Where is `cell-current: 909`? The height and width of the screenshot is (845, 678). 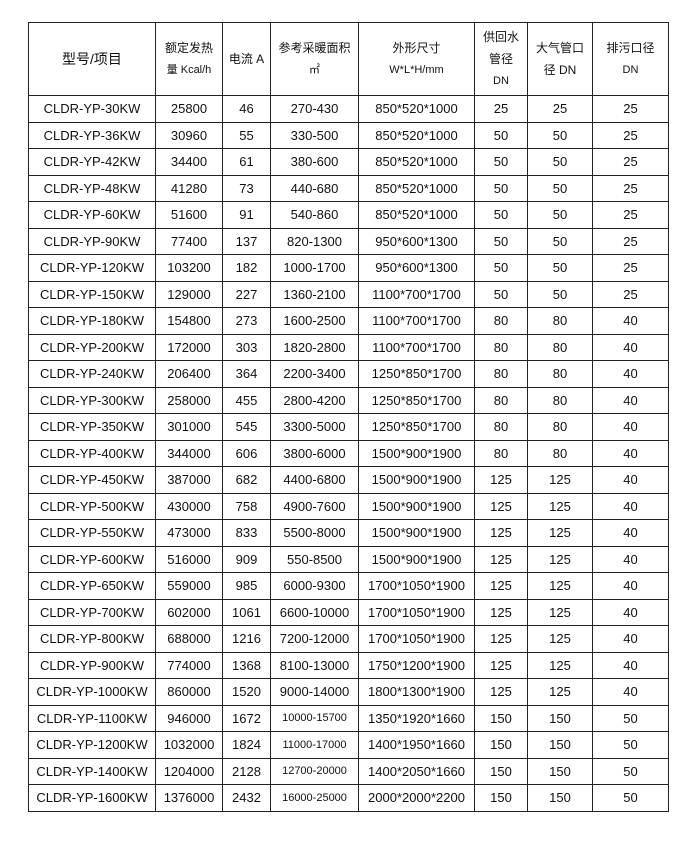 cell-current: 909 is located at coordinates (246, 559).